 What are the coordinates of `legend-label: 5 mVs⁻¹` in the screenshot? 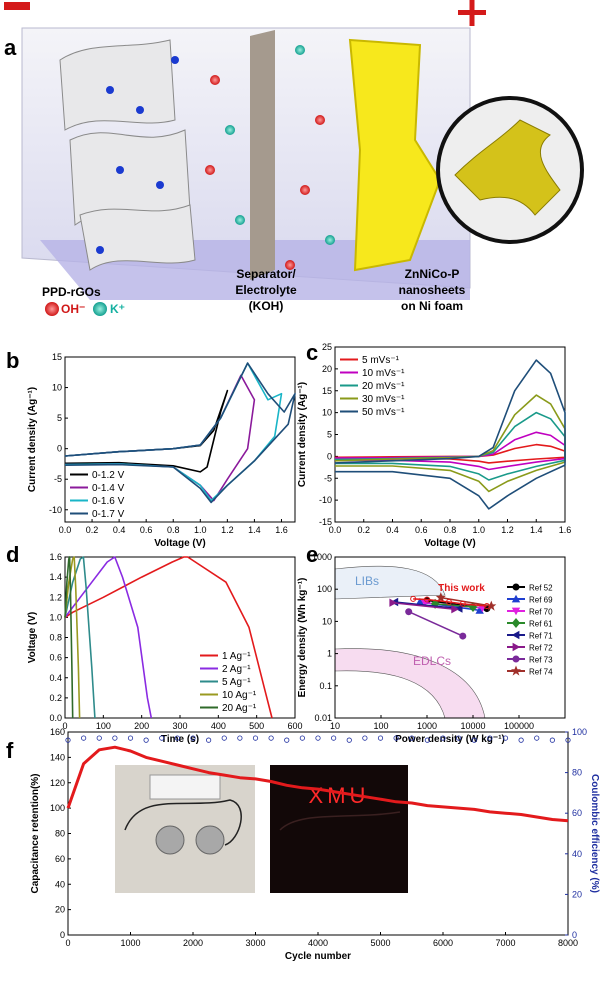 It's located at (381, 360).